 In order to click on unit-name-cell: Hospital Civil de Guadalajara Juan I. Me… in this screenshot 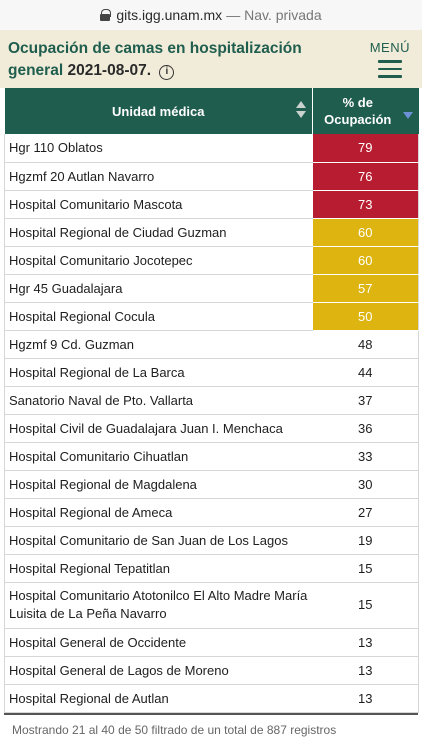, I will do `click(158, 428)`.